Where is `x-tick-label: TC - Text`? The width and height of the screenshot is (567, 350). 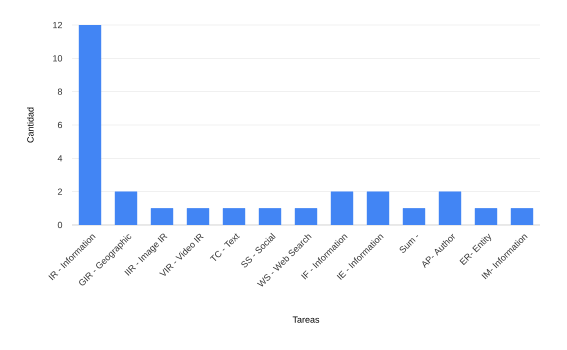
x-tick-label: TC - Text is located at coordinates (225, 247).